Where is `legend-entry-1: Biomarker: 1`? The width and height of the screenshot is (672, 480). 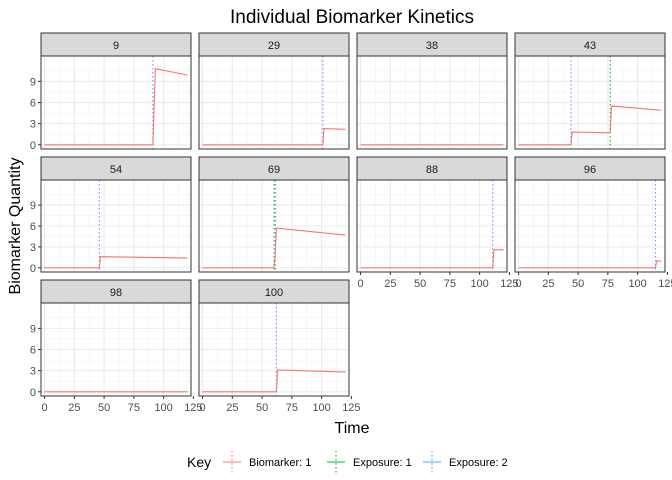
legend-entry-1: Biomarker: 1 is located at coordinates (267, 462).